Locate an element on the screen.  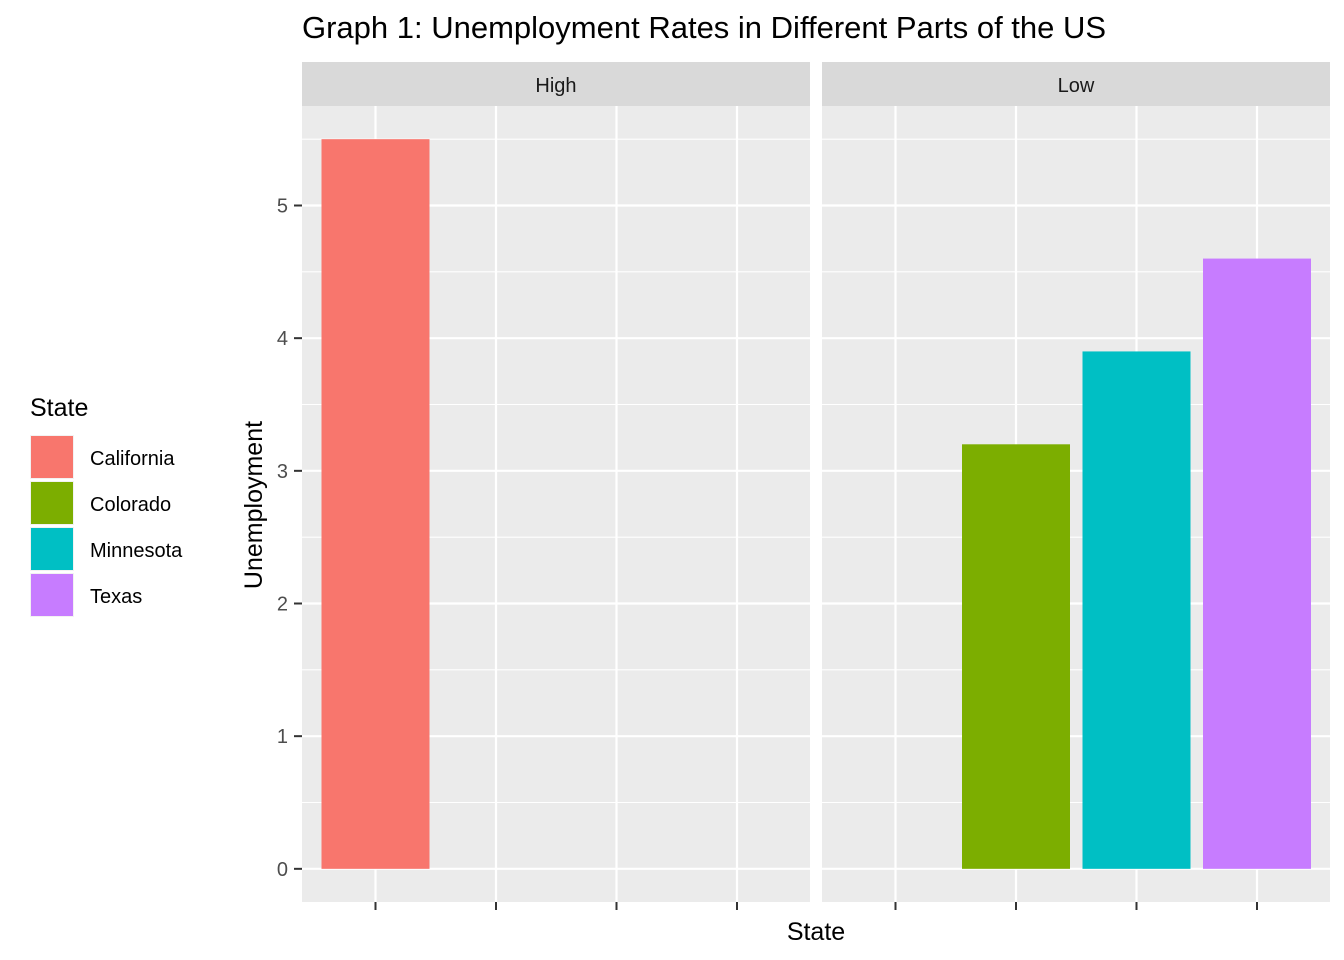
legend-label-texas: Texas is located at coordinates (116, 597).